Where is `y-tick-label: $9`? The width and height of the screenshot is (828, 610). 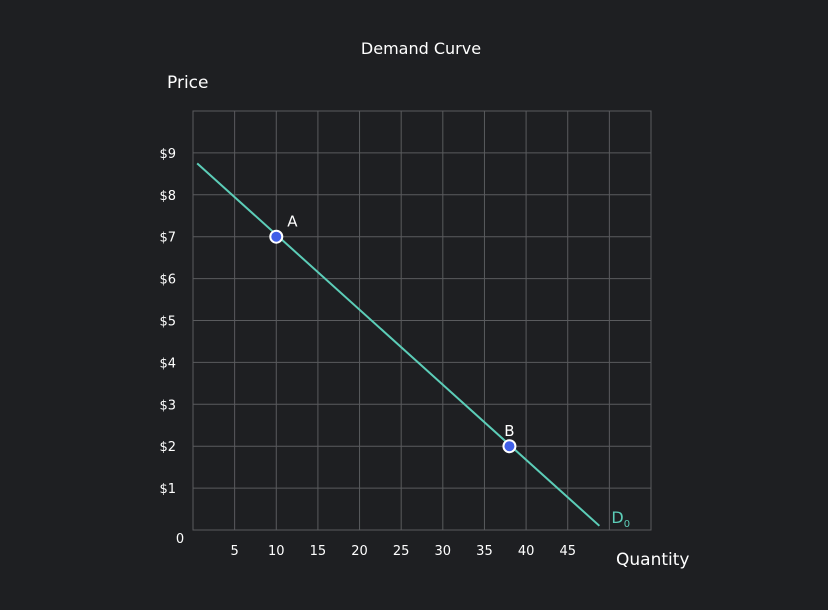 y-tick-label: $9 is located at coordinates (167, 154).